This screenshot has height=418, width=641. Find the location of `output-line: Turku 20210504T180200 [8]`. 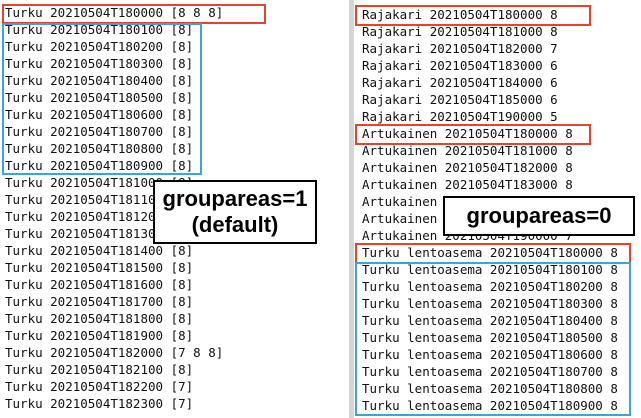

output-line: Turku 20210504T180200 [8] is located at coordinates (99, 46).